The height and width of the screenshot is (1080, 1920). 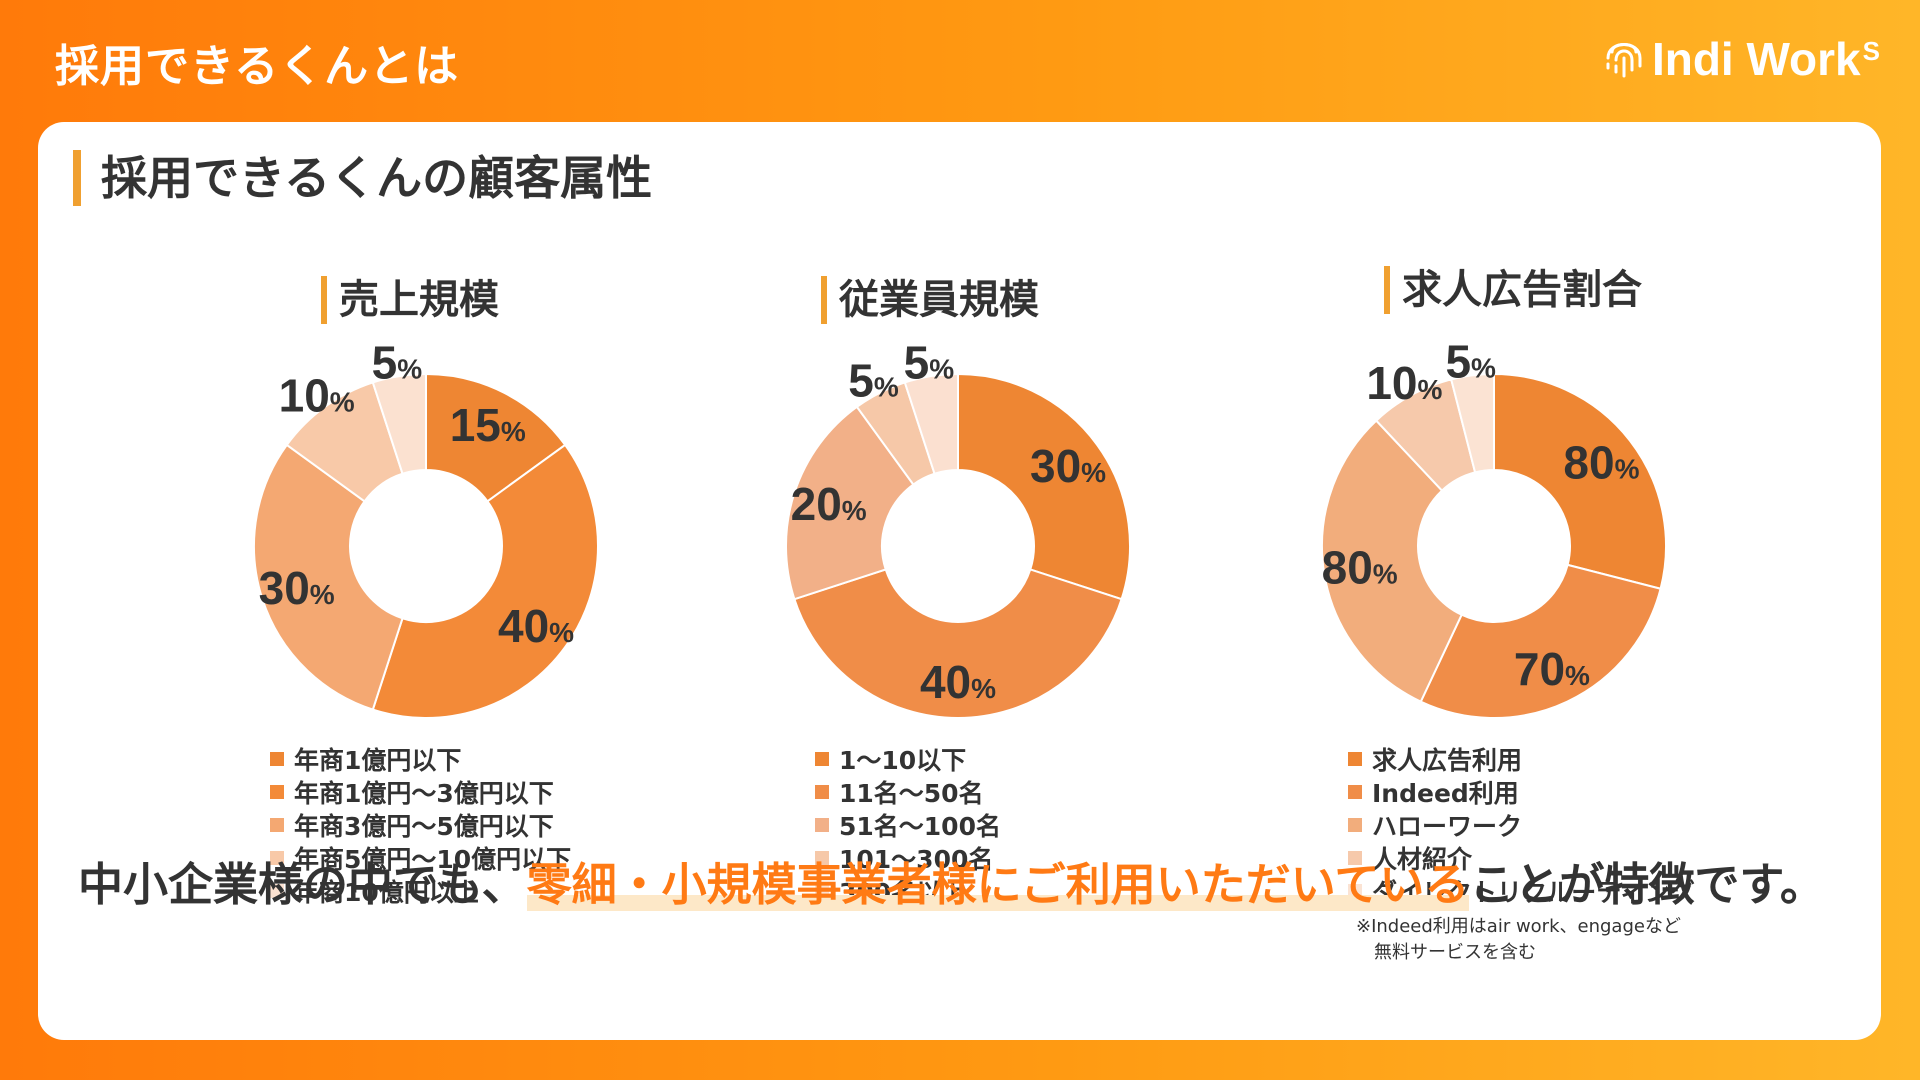 I want to click on data-label-job-ads-1: 80%, so click(x=1601, y=463).